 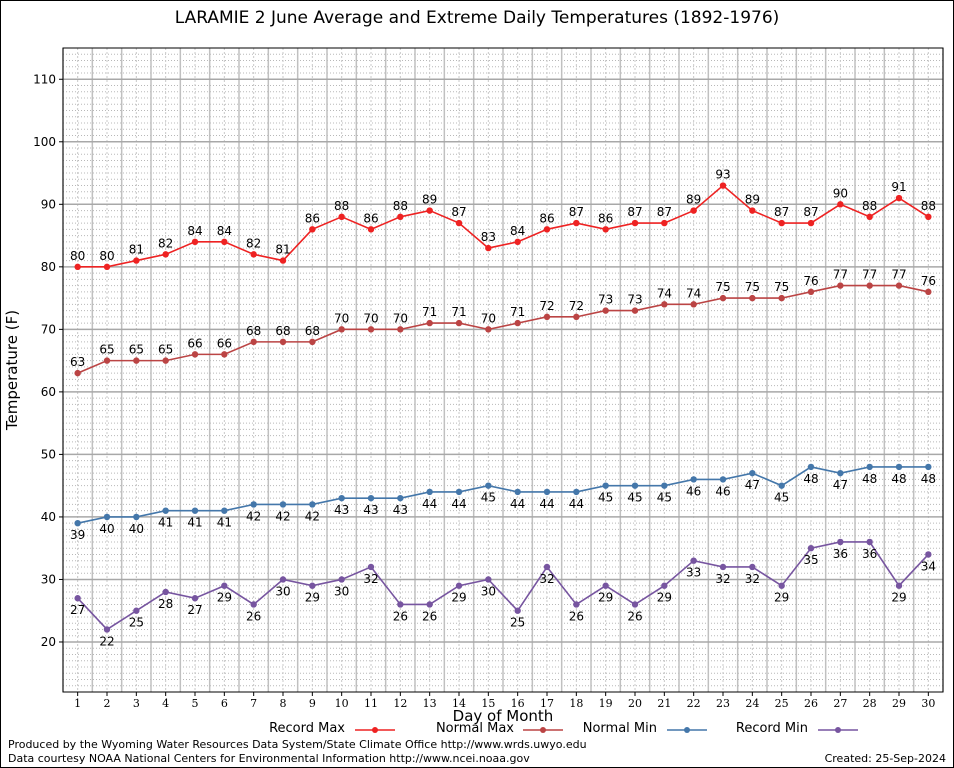 I want to click on data-label-normal-max: 71, so click(x=429, y=312).